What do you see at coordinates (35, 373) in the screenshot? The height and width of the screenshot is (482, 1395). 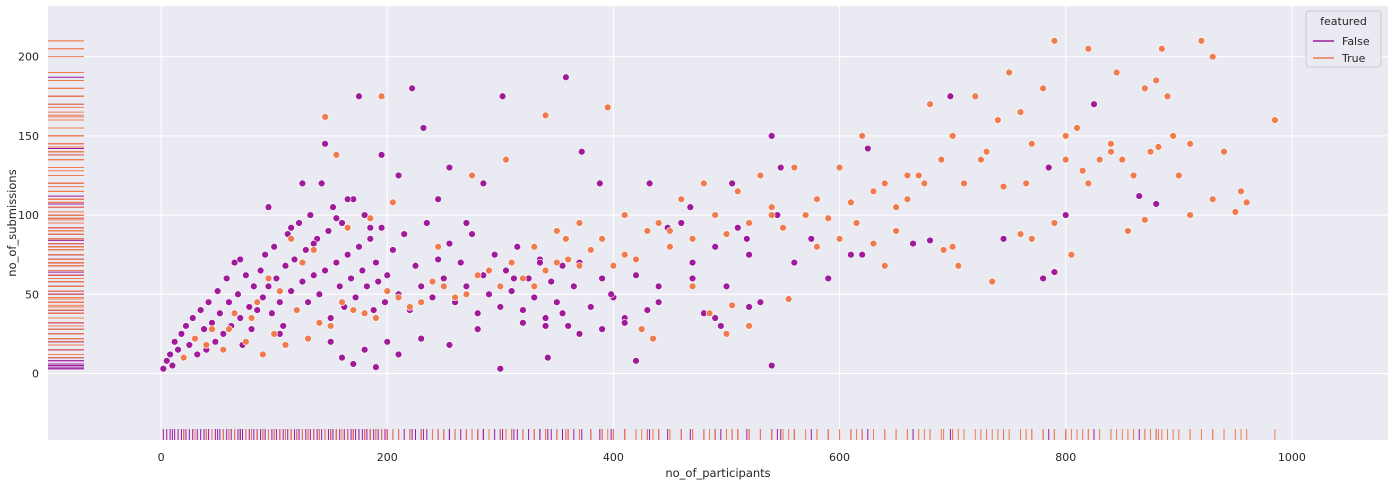 I see `y-tick-label: 0` at bounding box center [35, 373].